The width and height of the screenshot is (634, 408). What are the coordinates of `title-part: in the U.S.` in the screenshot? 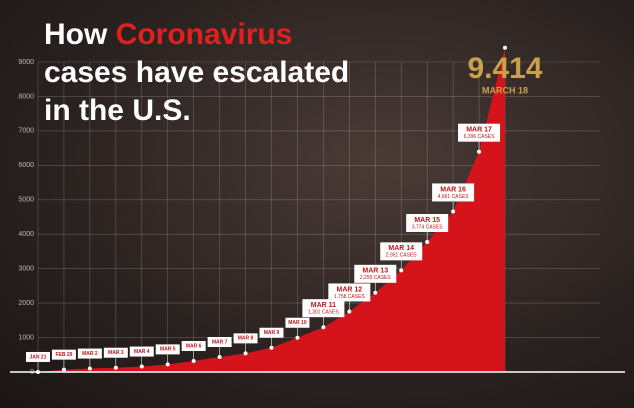 It's located at (117, 110).